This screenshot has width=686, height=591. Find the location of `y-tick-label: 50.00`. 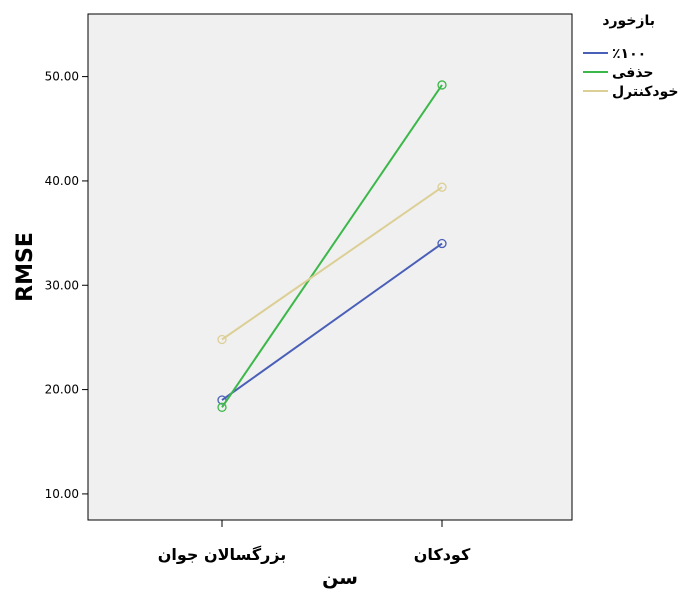

y-tick-label: 50.00 is located at coordinates (62, 77).